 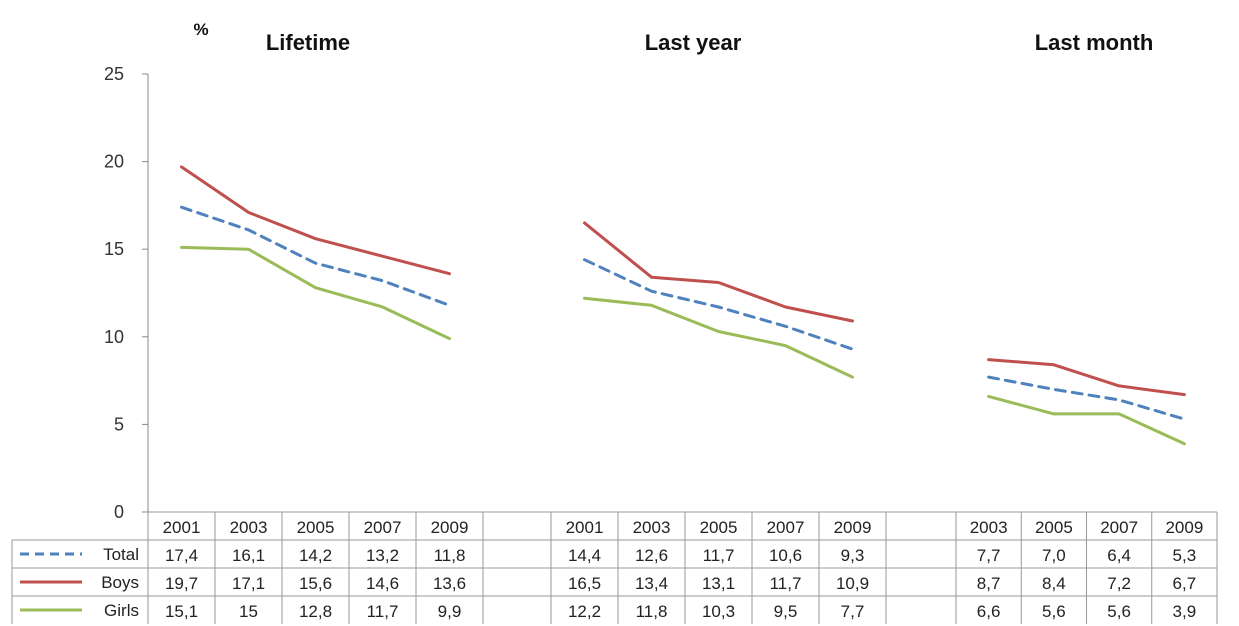 What do you see at coordinates (1185, 611) in the screenshot?
I see `data-label-girls: 3,9` at bounding box center [1185, 611].